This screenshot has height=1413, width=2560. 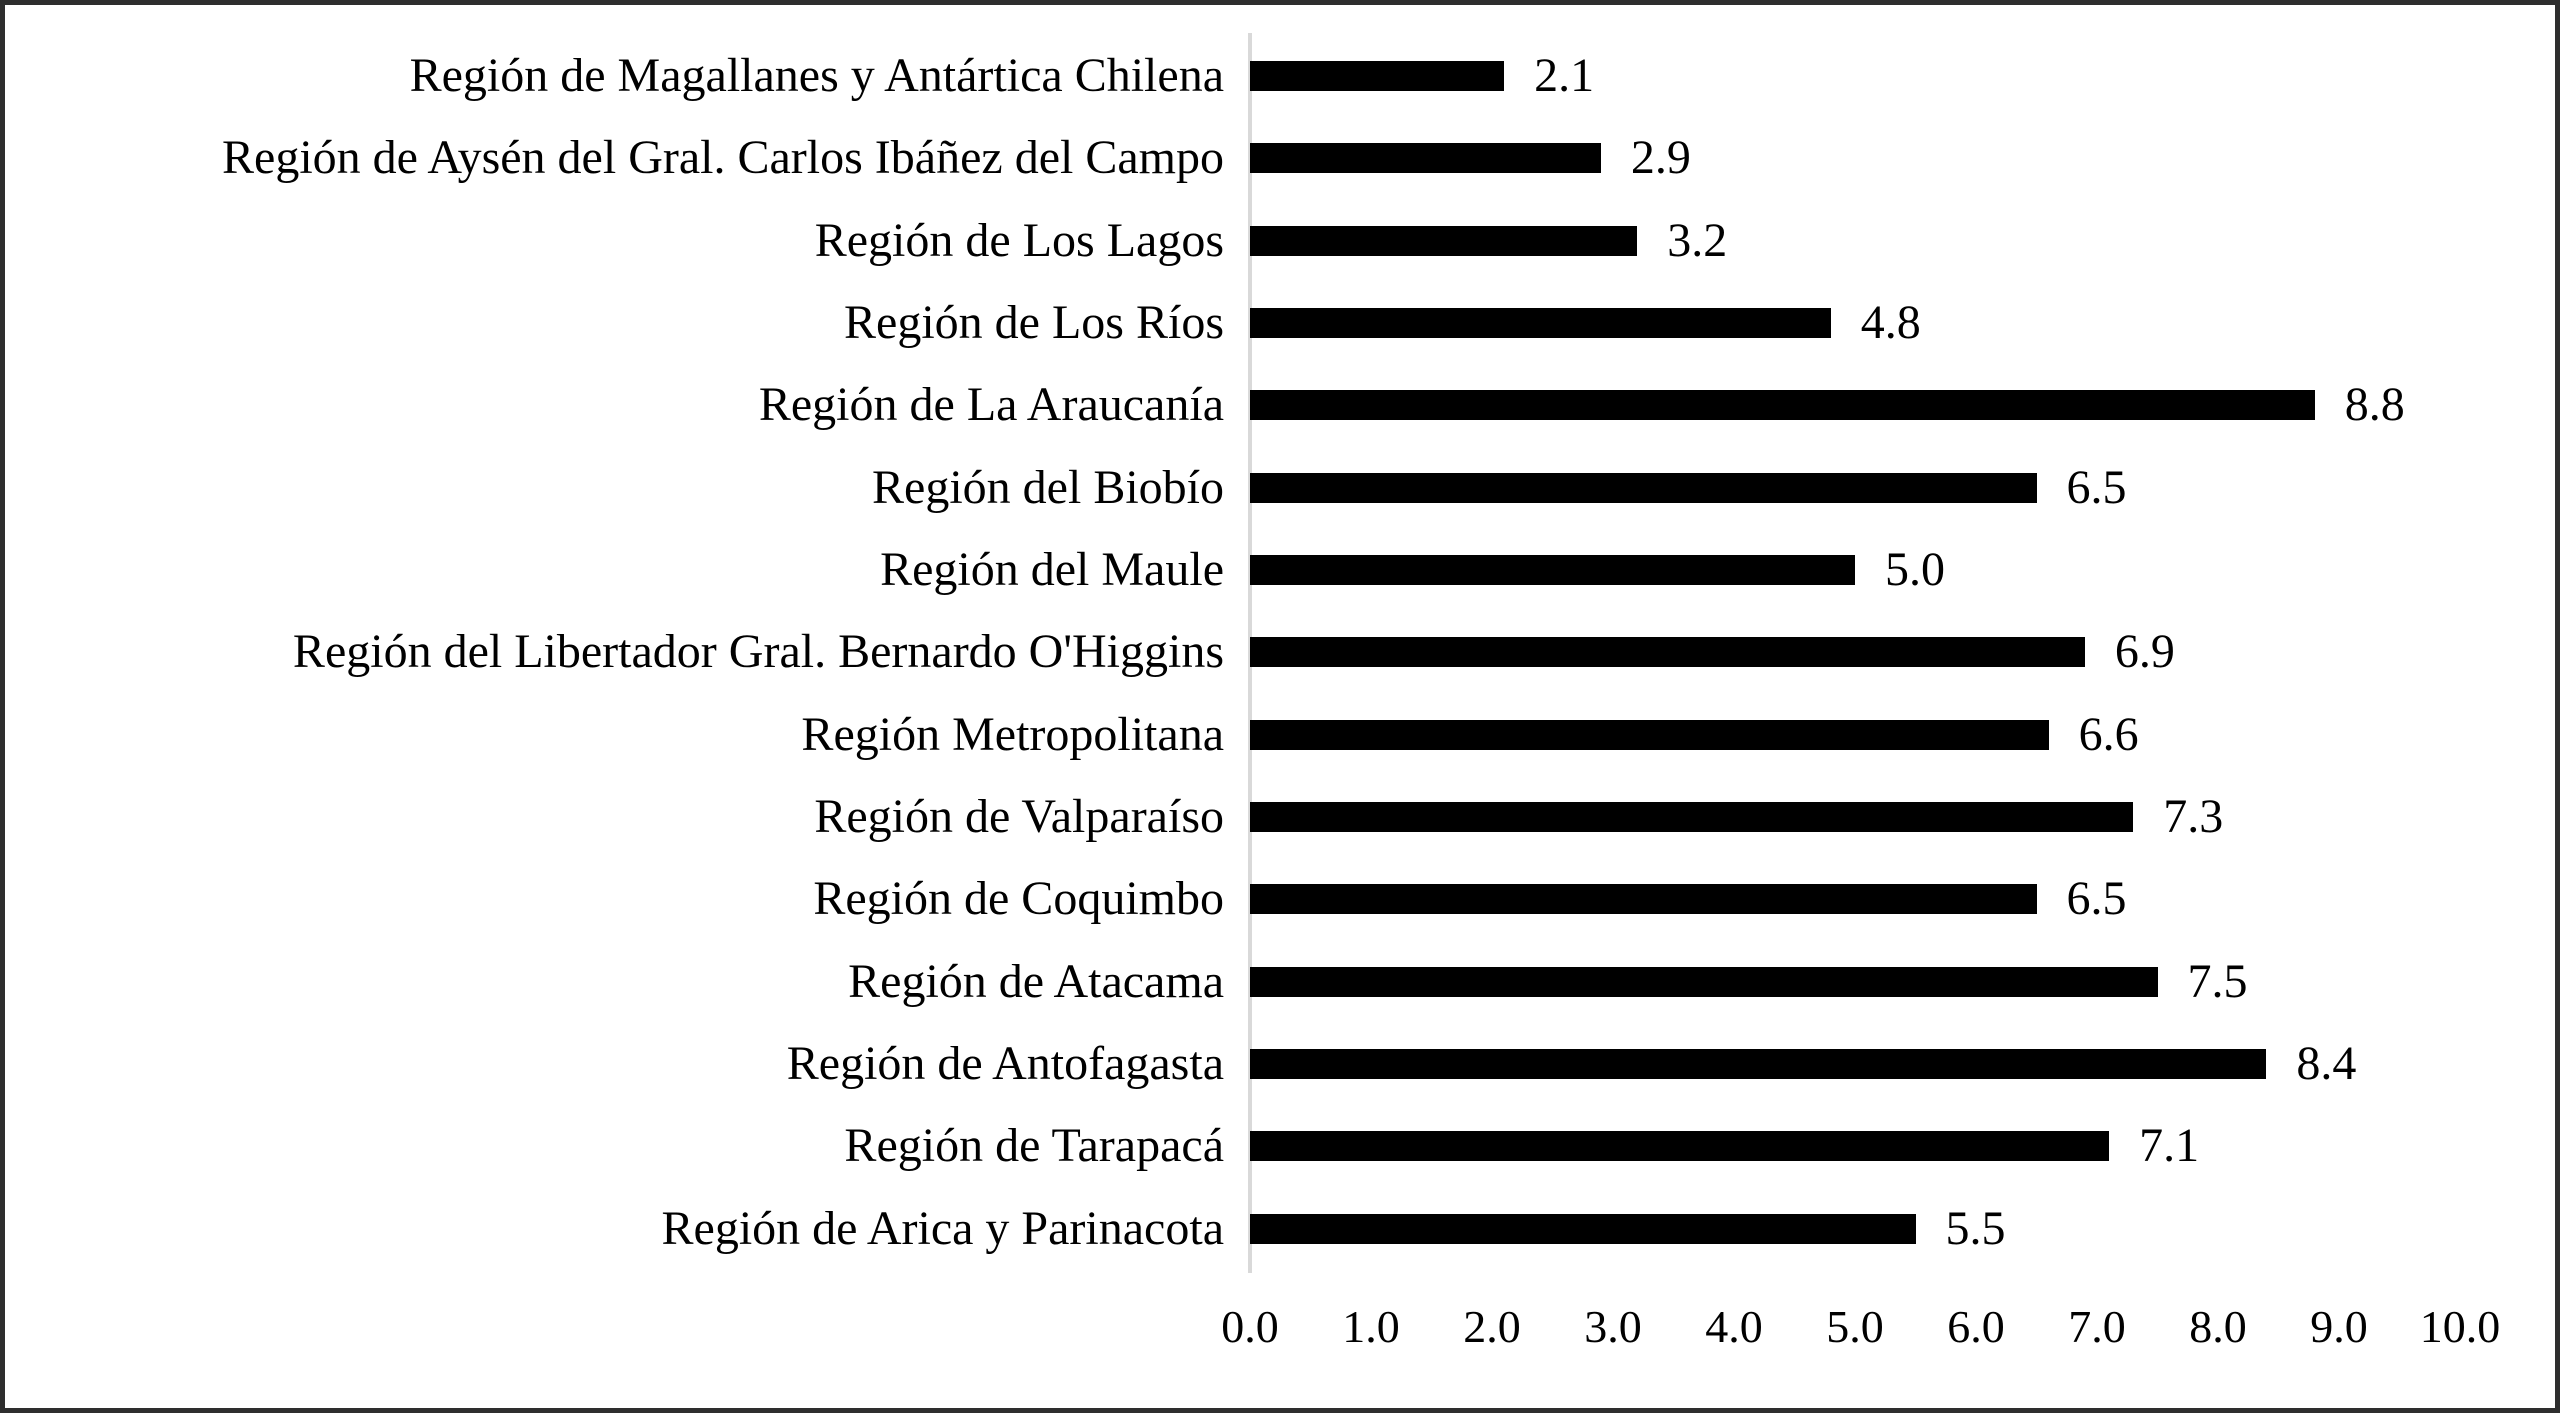 I want to click on bar-track: 6.9, so click(x=1855, y=652).